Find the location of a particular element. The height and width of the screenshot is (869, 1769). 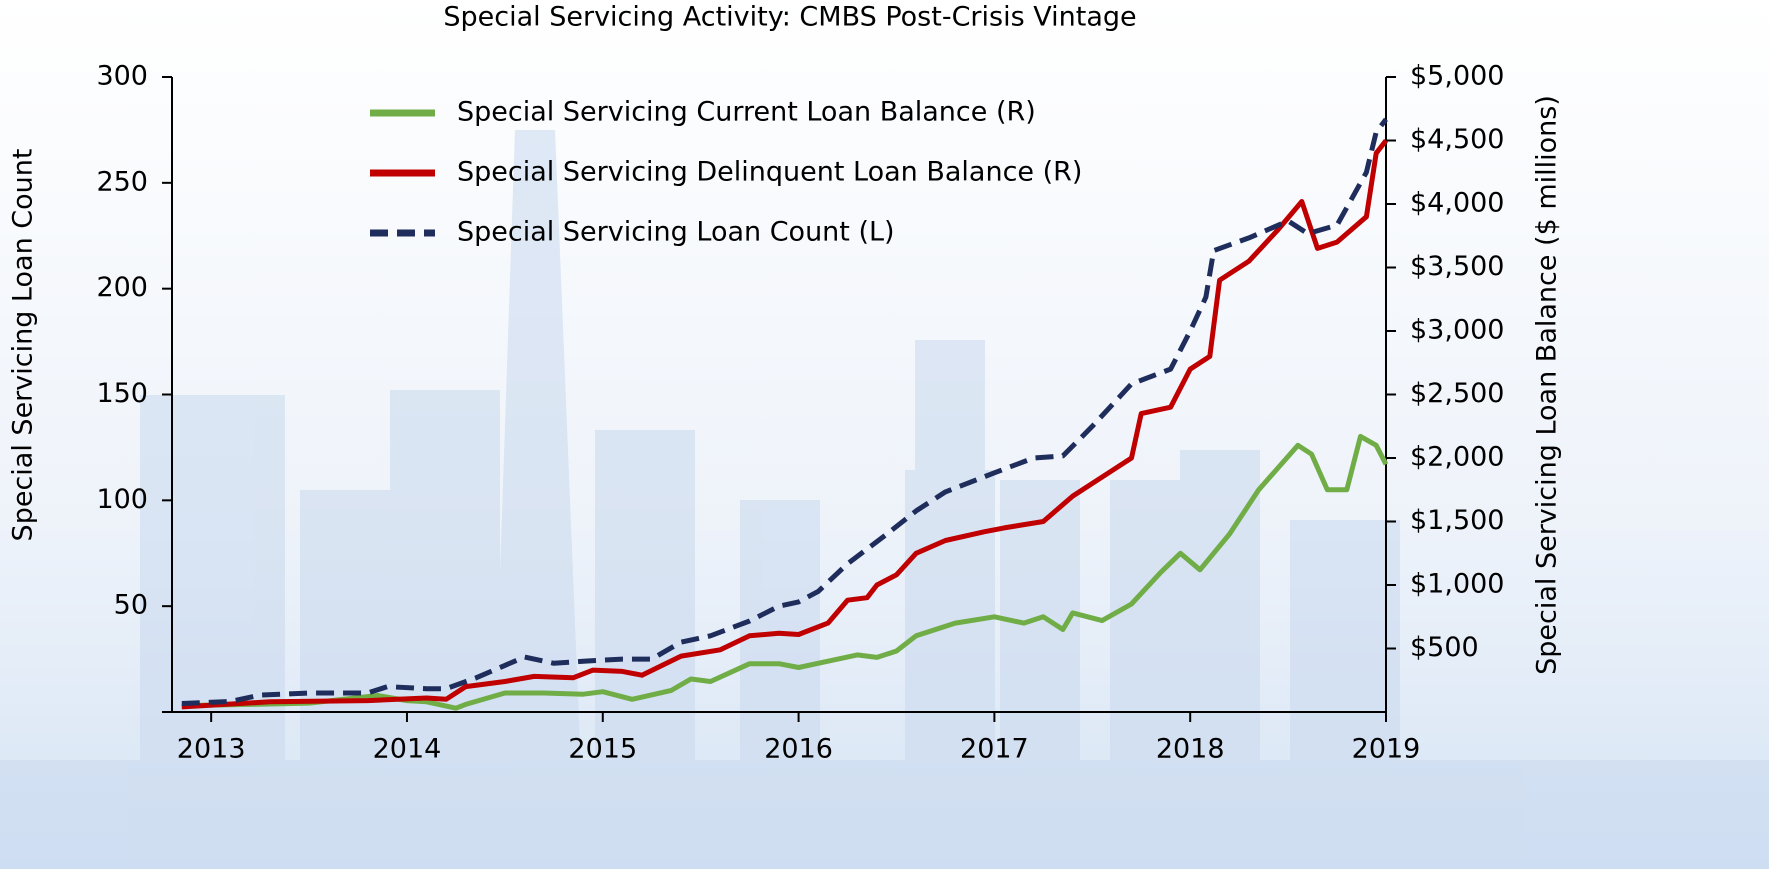

x-tick-label: 2019 is located at coordinates (1386, 749).